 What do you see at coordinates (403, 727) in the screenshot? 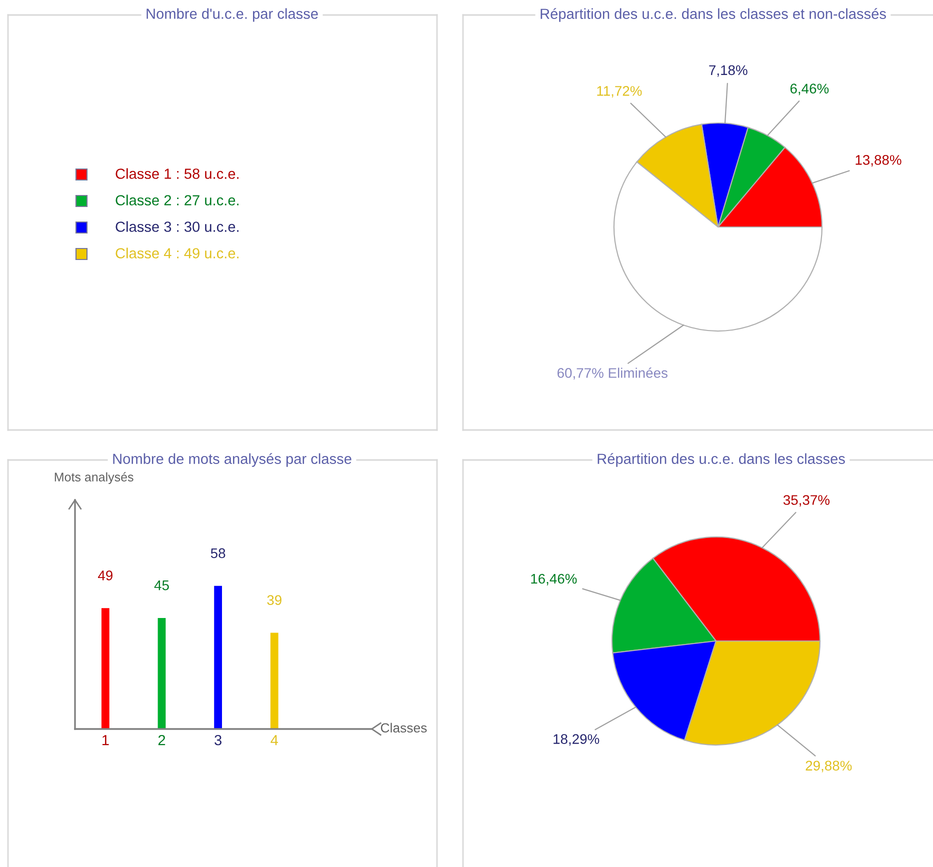
I see `x-axis-title: Classes` at bounding box center [403, 727].